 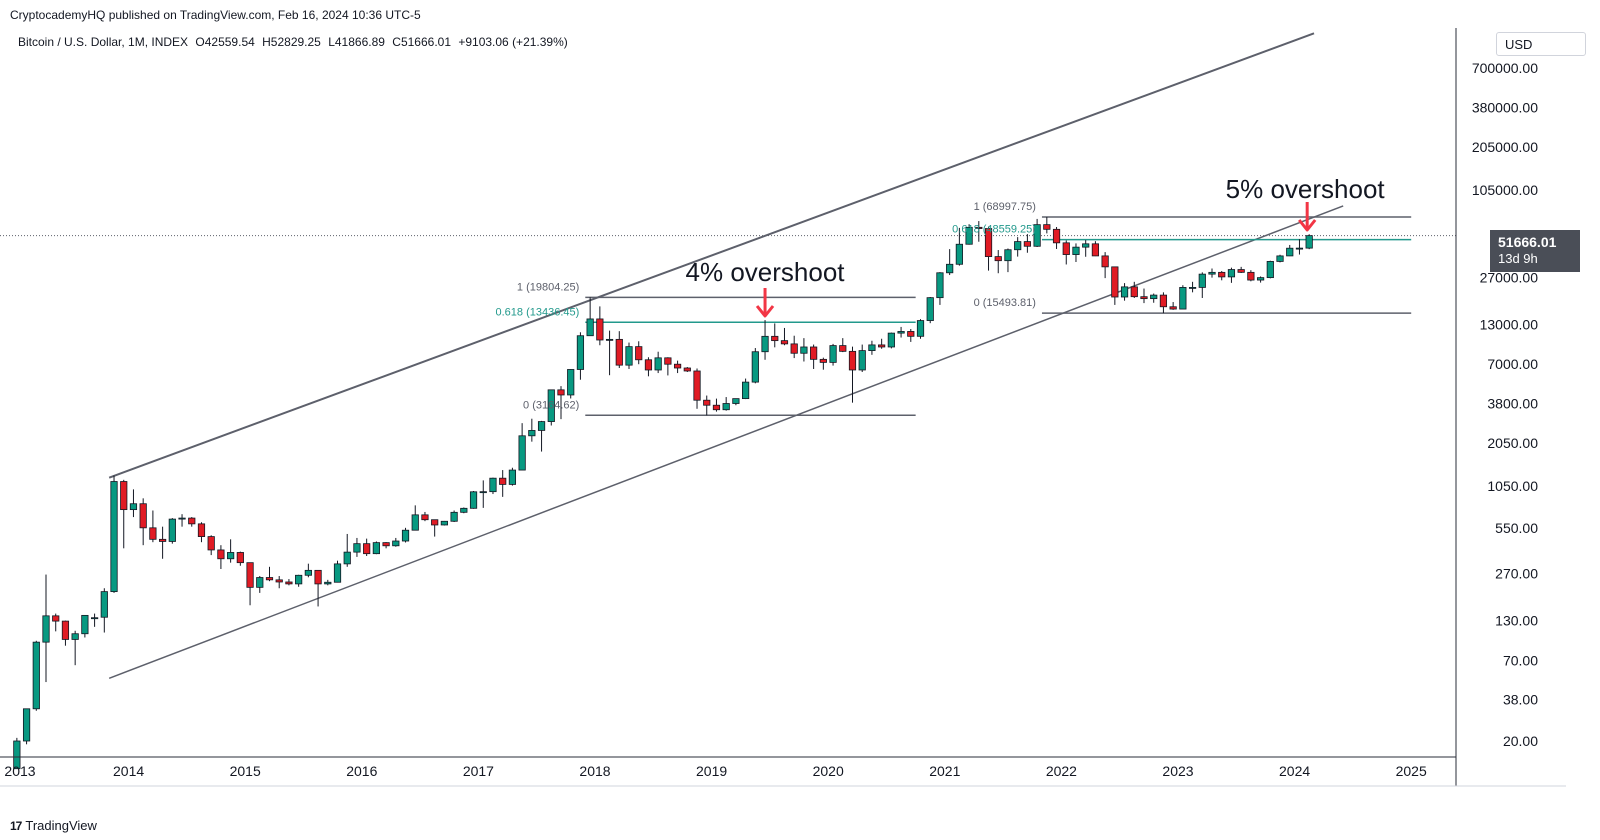 I want to click on currency-selector-button: USD, so click(x=1541, y=44).